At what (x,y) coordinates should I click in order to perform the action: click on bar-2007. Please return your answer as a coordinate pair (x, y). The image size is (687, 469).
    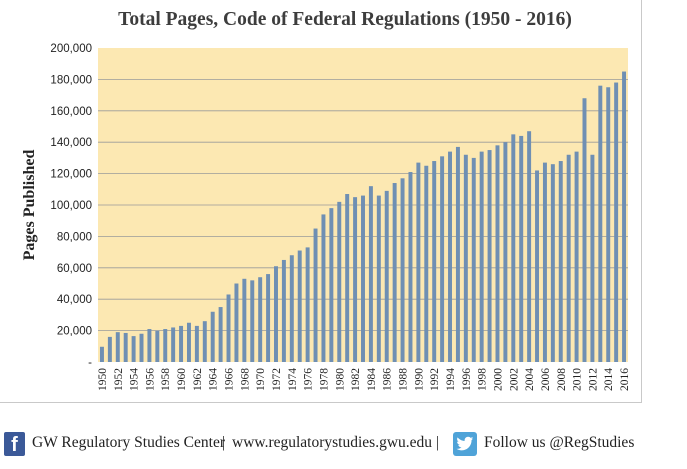
    Looking at the image, I should click on (552, 263).